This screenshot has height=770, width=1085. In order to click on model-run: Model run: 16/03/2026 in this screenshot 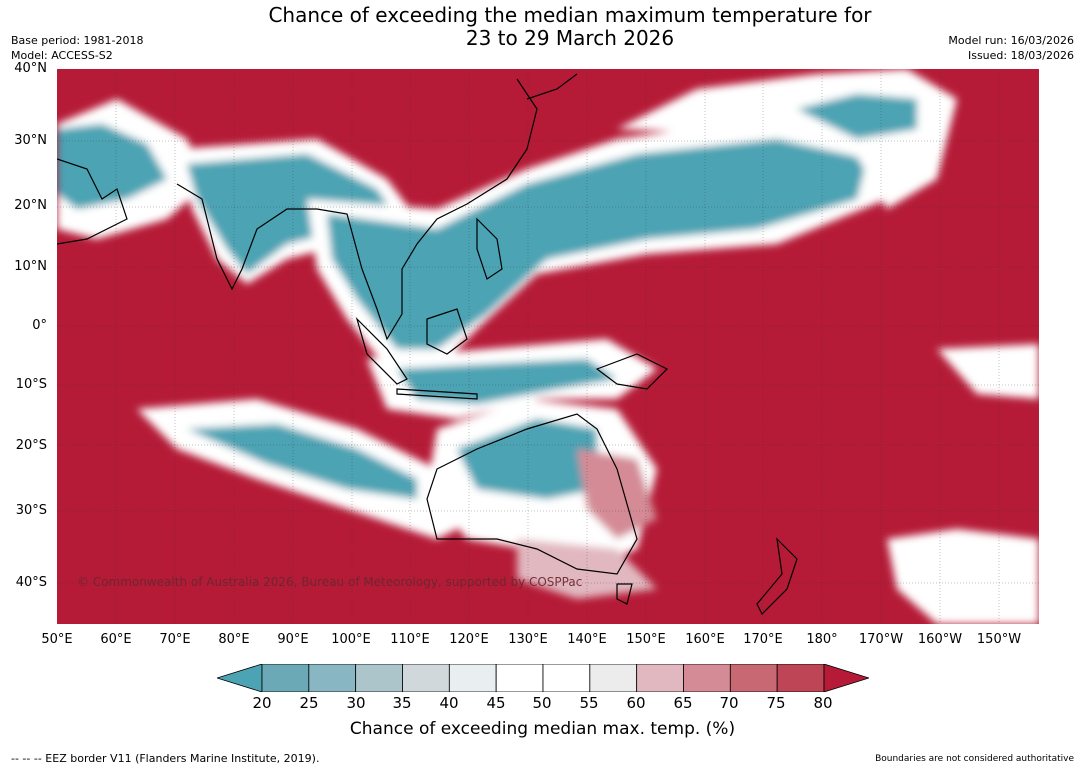, I will do `click(1011, 40)`.